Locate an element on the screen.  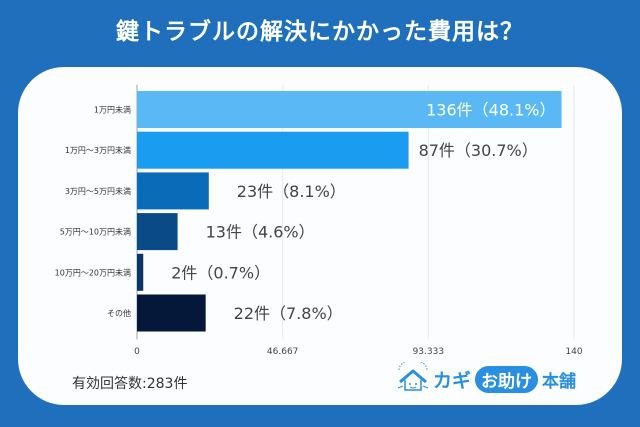
x-axis-ticks: 0 46.667 93.333 140 is located at coordinates (358, 352).